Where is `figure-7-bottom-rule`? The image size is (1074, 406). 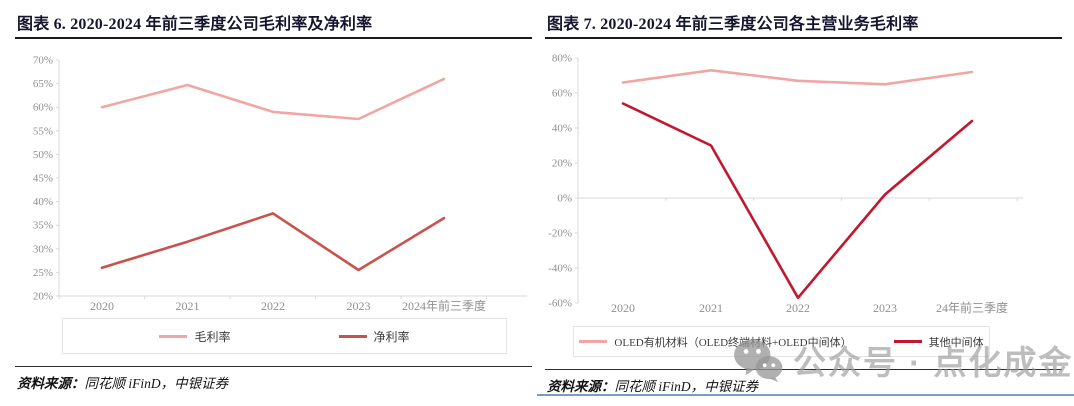 figure-7-bottom-rule is located at coordinates (803, 369).